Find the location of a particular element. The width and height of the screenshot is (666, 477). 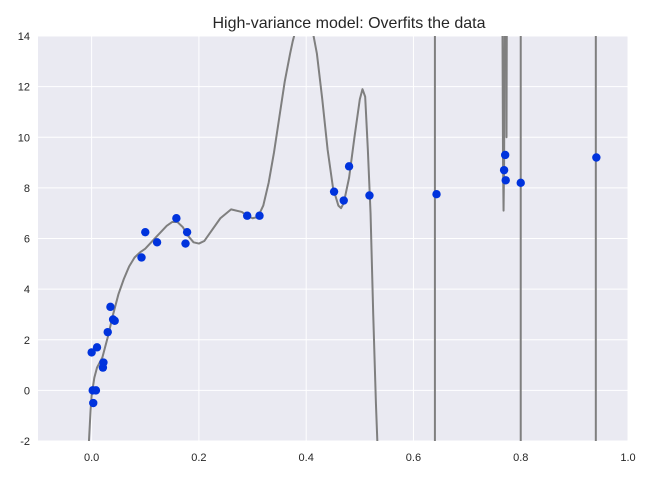

x-tick-label: 0.6 is located at coordinates (413, 458).